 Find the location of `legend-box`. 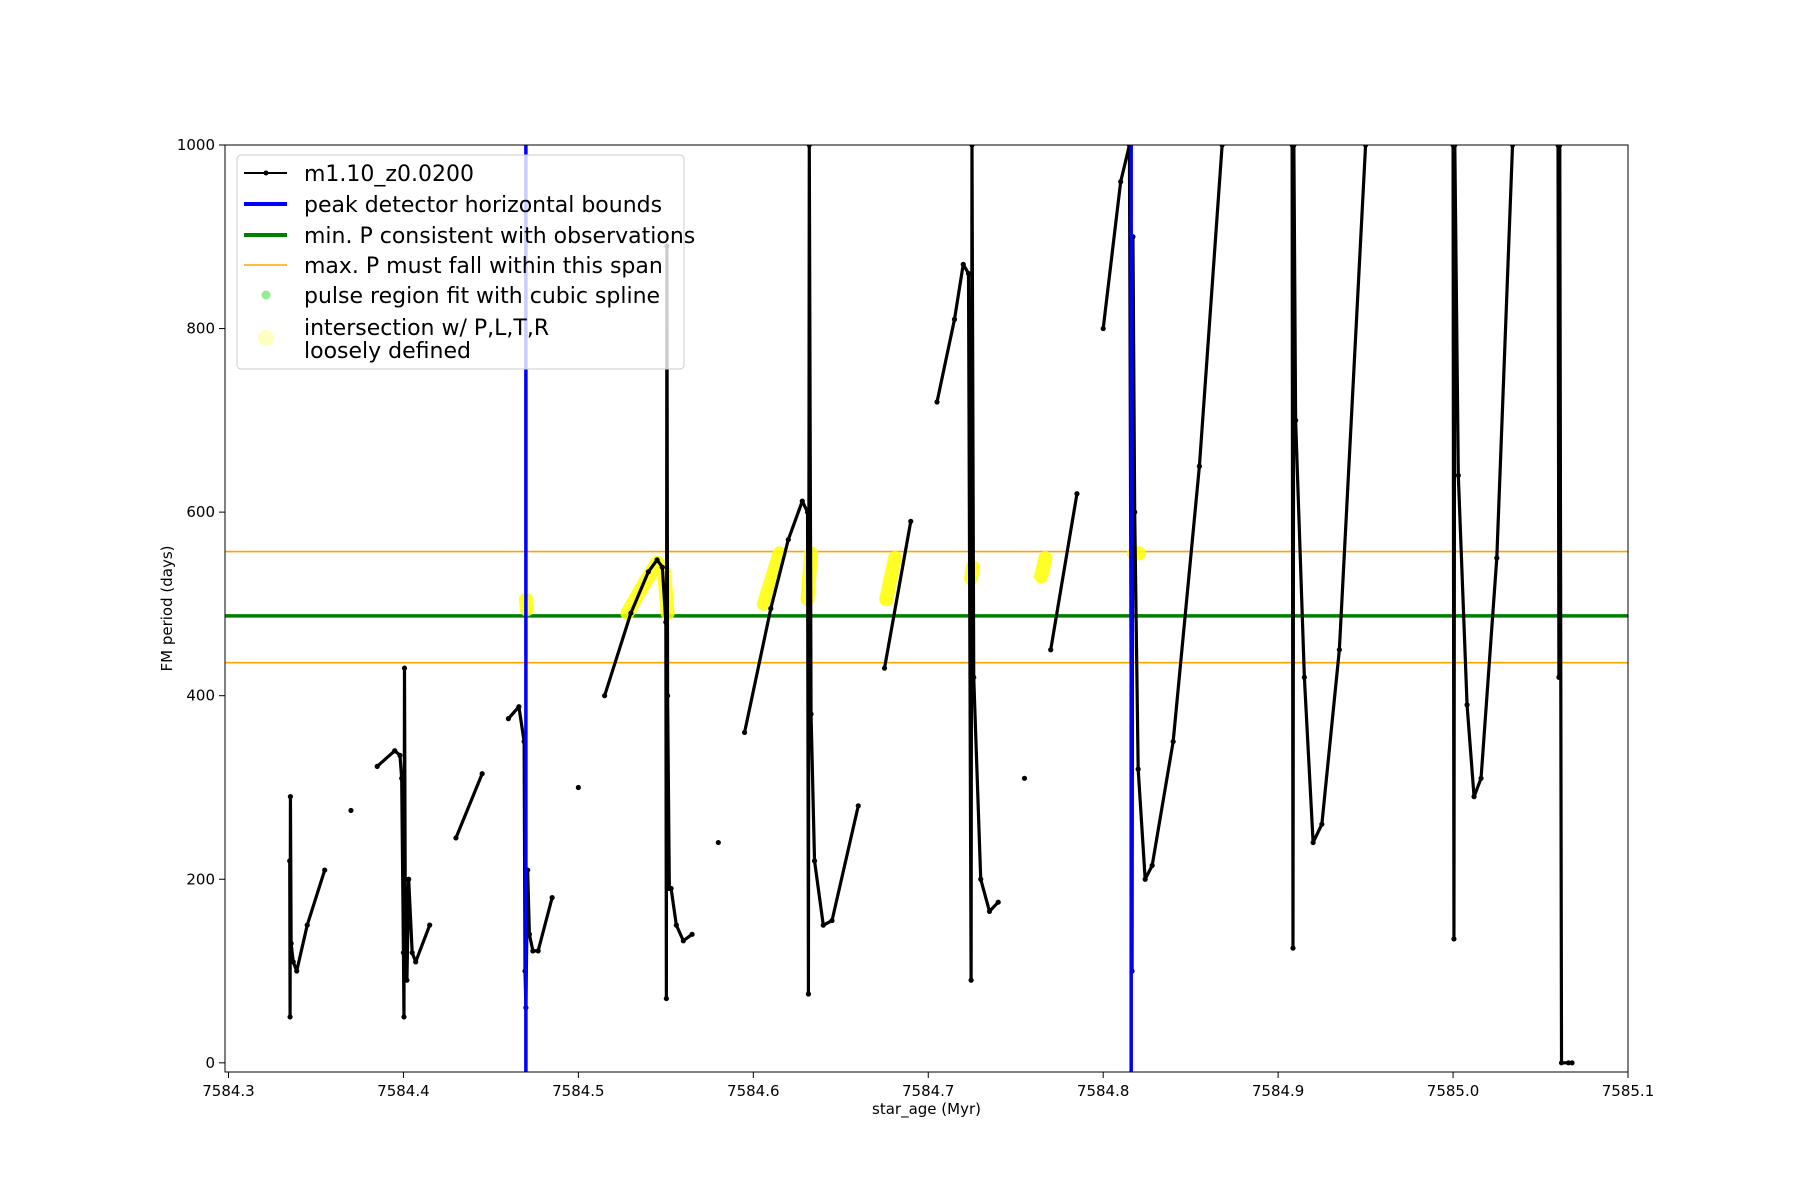

legend-box is located at coordinates (460, 262).